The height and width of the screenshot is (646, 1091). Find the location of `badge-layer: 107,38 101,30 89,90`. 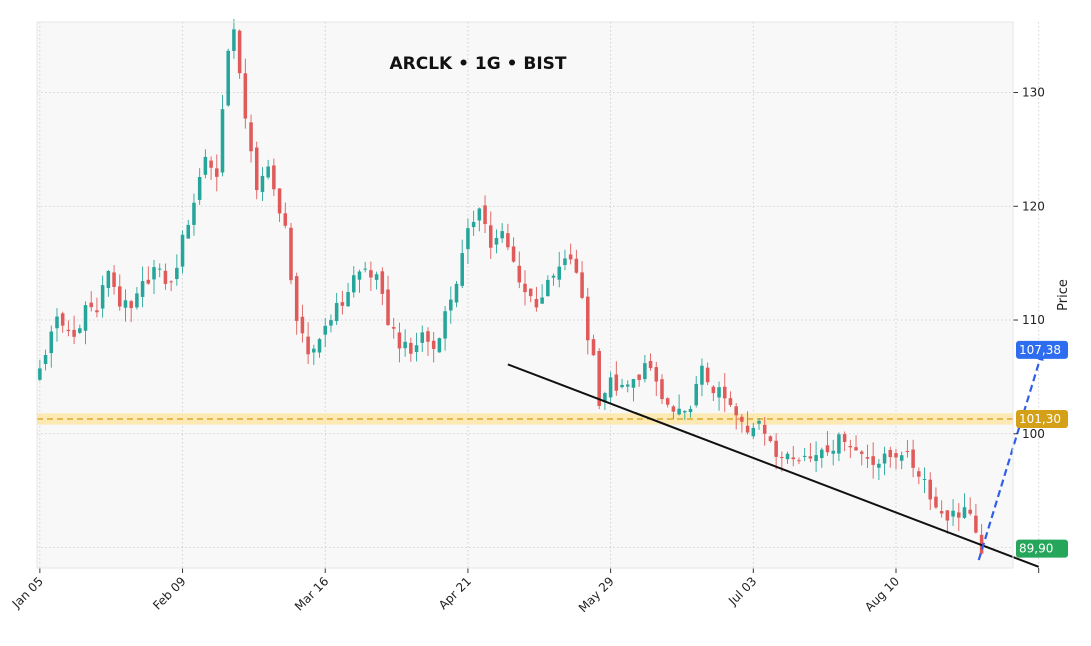

badge-layer: 107,38 101,30 89,90 is located at coordinates (1042, 449).